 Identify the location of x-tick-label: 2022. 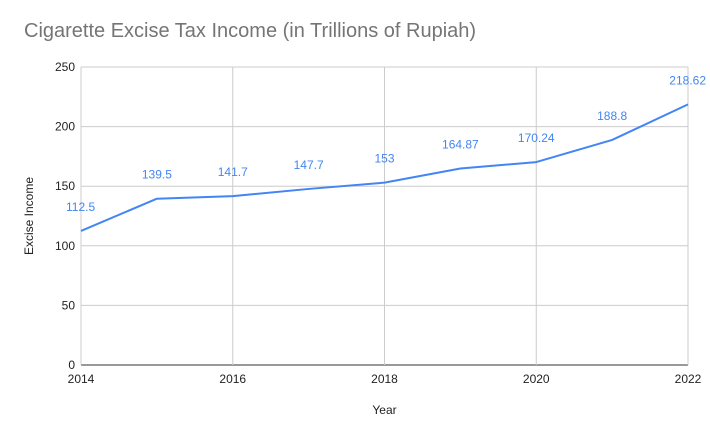
(688, 379).